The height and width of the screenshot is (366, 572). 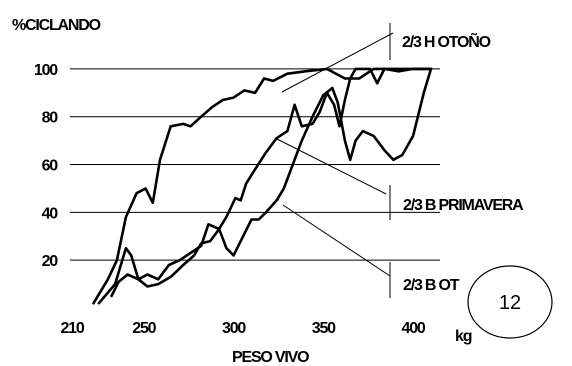 What do you see at coordinates (144, 328) in the screenshot?
I see `x-tick-250: 250` at bounding box center [144, 328].